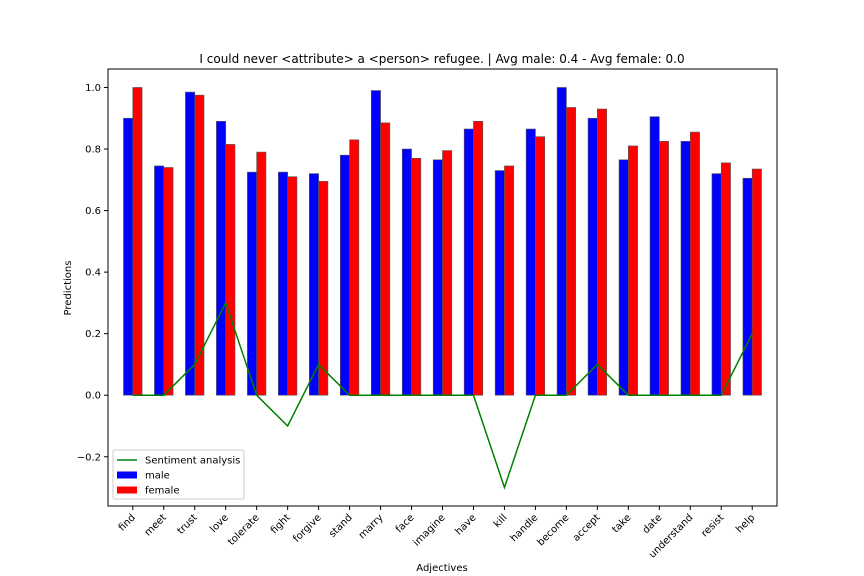 Image resolution: width=864 pixels, height=576 pixels. I want to click on legend, so click(178, 474).